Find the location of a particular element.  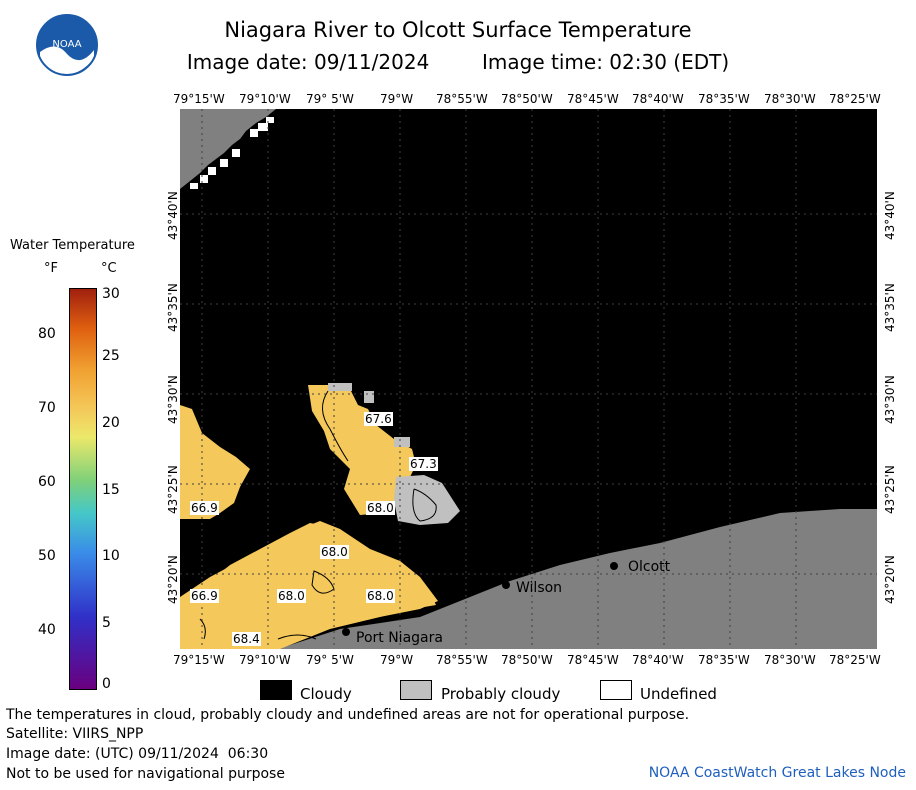

lon-tick-bottom-6: 78°45'W is located at coordinates (593, 660).